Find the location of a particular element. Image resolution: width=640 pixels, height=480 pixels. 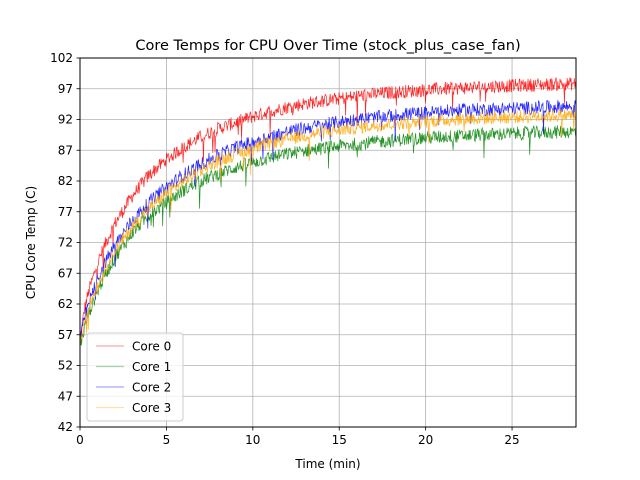

x-tick-label: 20 is located at coordinates (425, 440).